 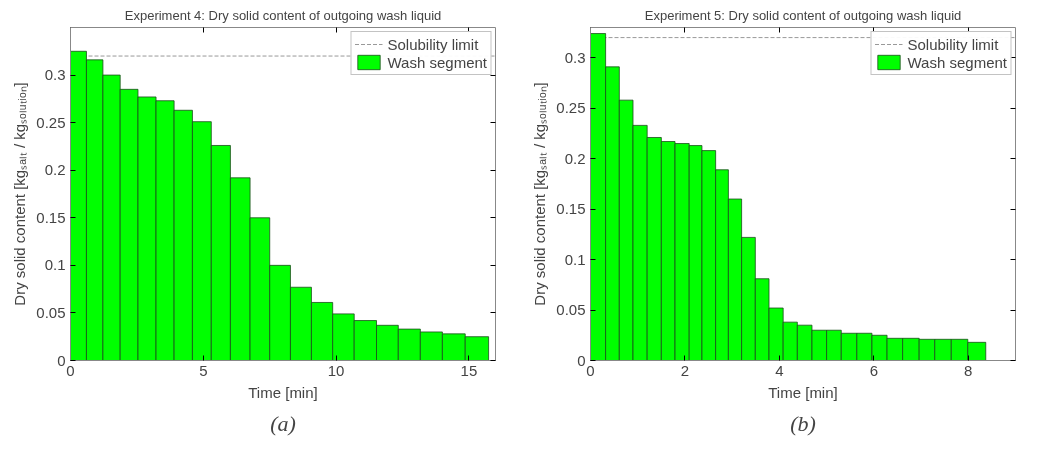 What do you see at coordinates (874, 370) in the screenshot?
I see `x-tick-label: 6` at bounding box center [874, 370].